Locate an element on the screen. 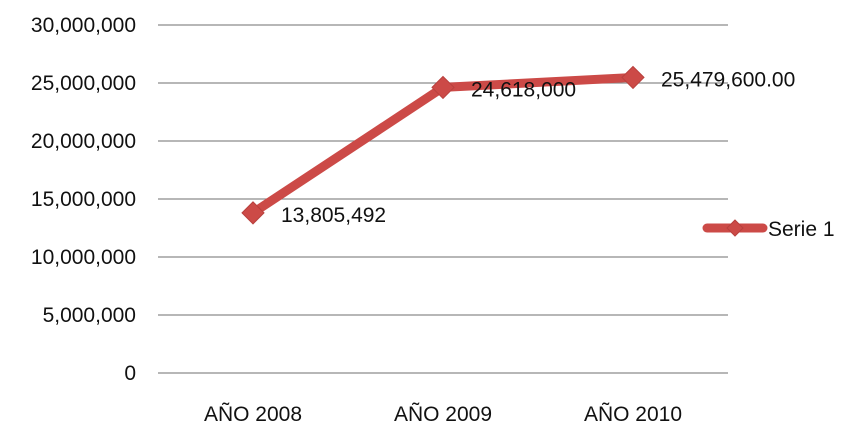  legend: Serie 1 is located at coordinates (768, 229).